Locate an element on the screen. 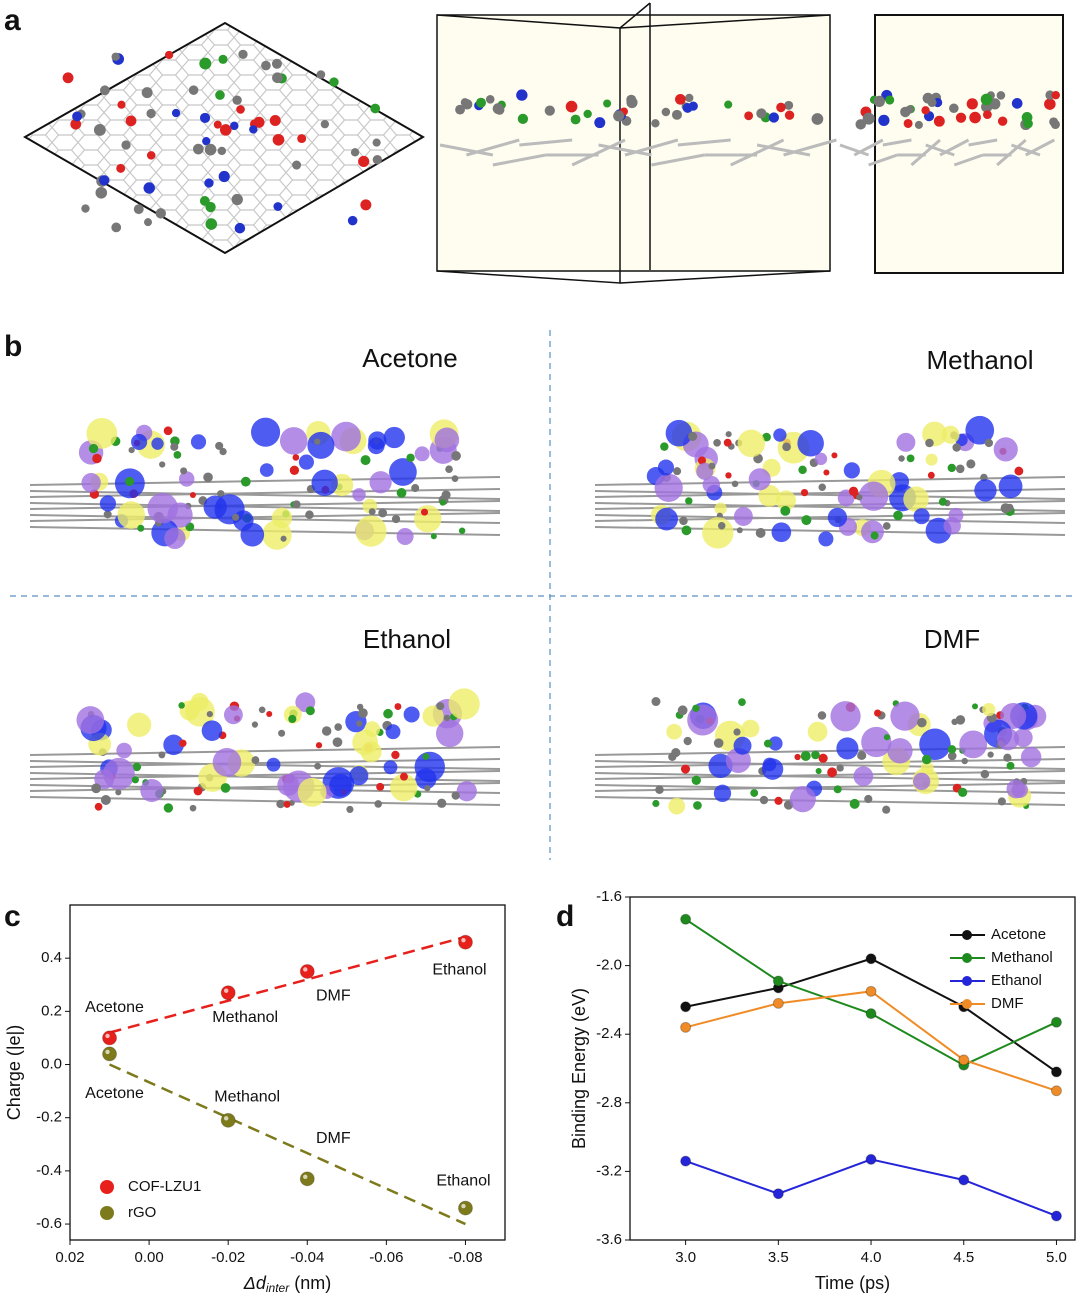 This screenshot has height=1298, width=1080. x-axis-title-part: inter is located at coordinates (278, 1288).